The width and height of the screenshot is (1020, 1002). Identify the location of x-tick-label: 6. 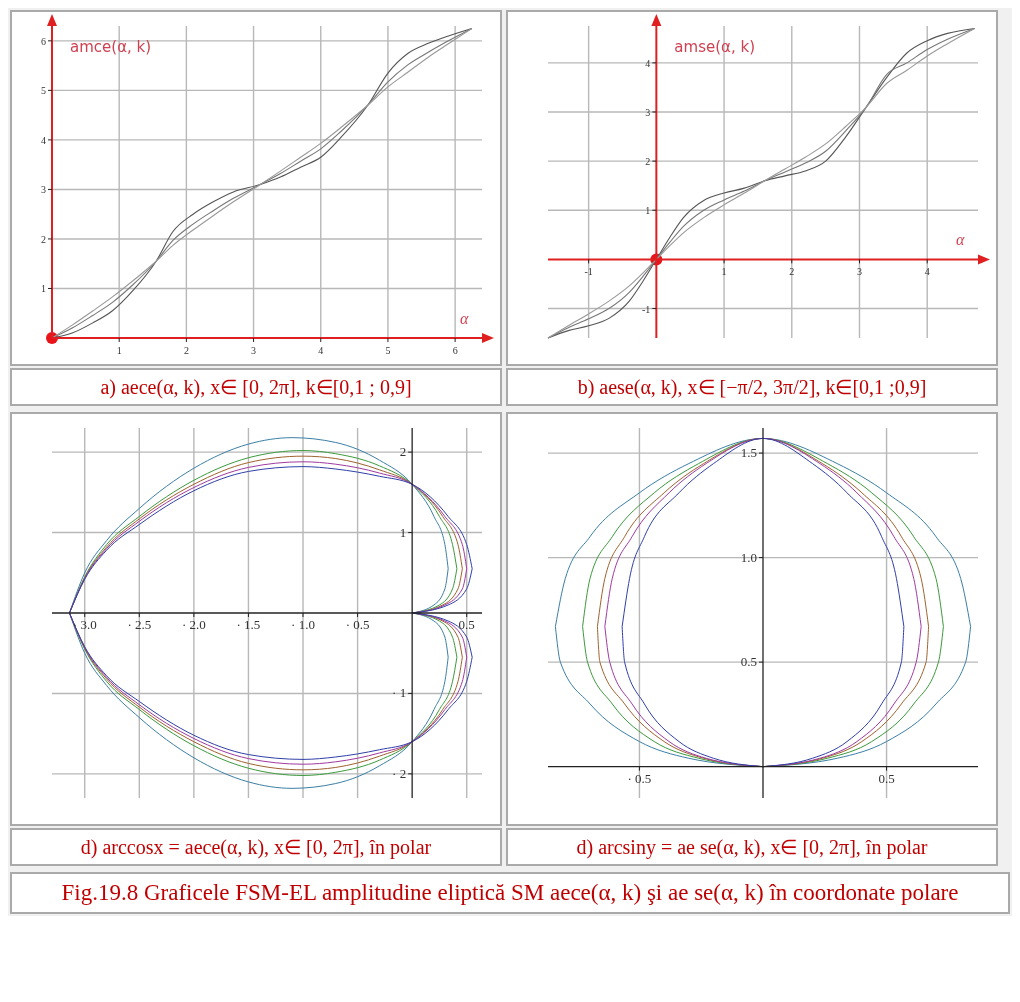
(455, 350).